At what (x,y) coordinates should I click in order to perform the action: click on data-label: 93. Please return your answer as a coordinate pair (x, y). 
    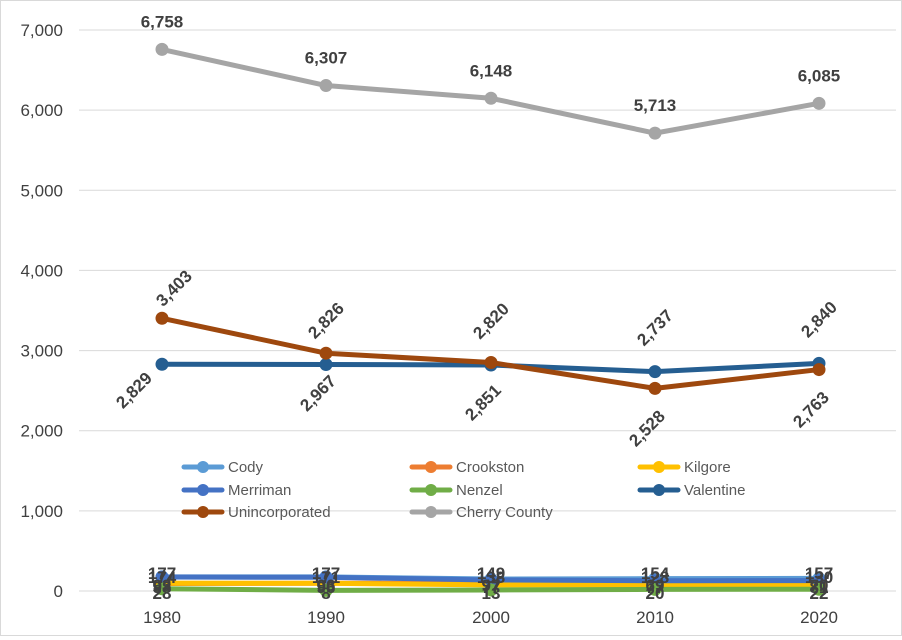
    Looking at the image, I should click on (162, 585).